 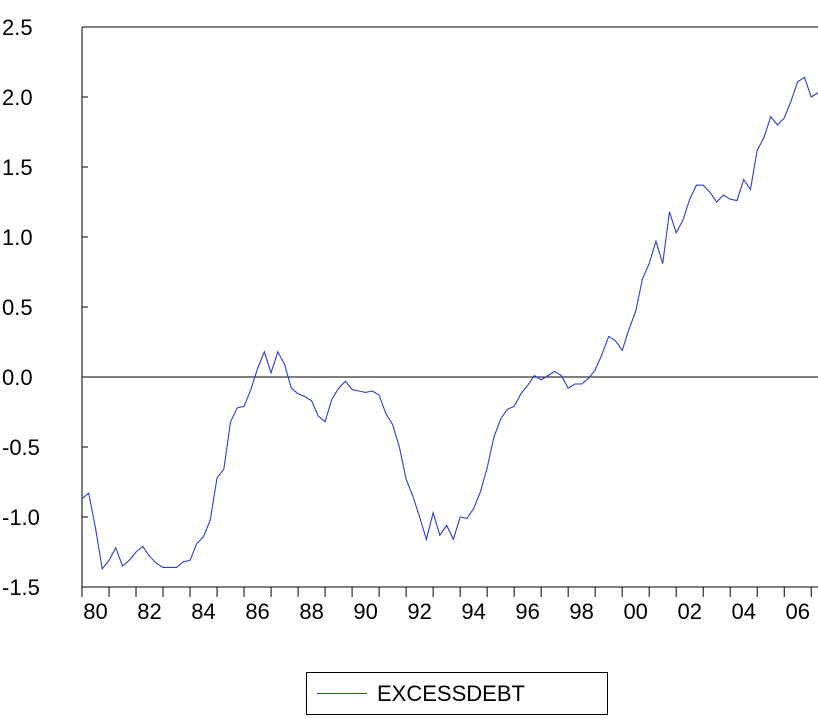 What do you see at coordinates (451, 693) in the screenshot?
I see `legend-label-excessdebt: EXCESSDEBT` at bounding box center [451, 693].